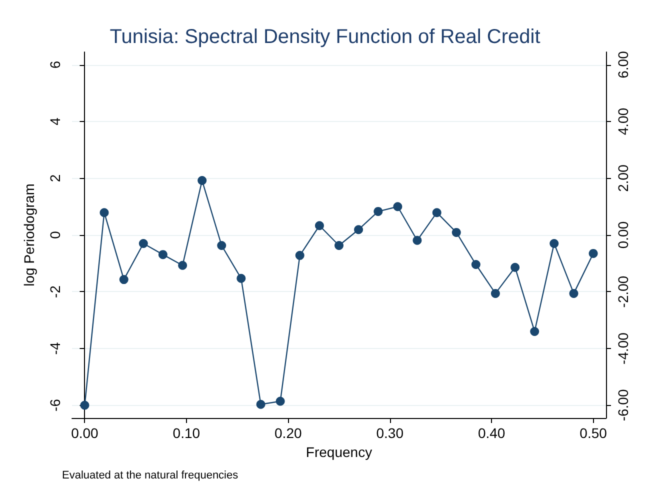 The width and height of the screenshot is (650, 504). Describe the element at coordinates (492, 433) in the screenshot. I see `x-tick-label: 0.40` at that location.